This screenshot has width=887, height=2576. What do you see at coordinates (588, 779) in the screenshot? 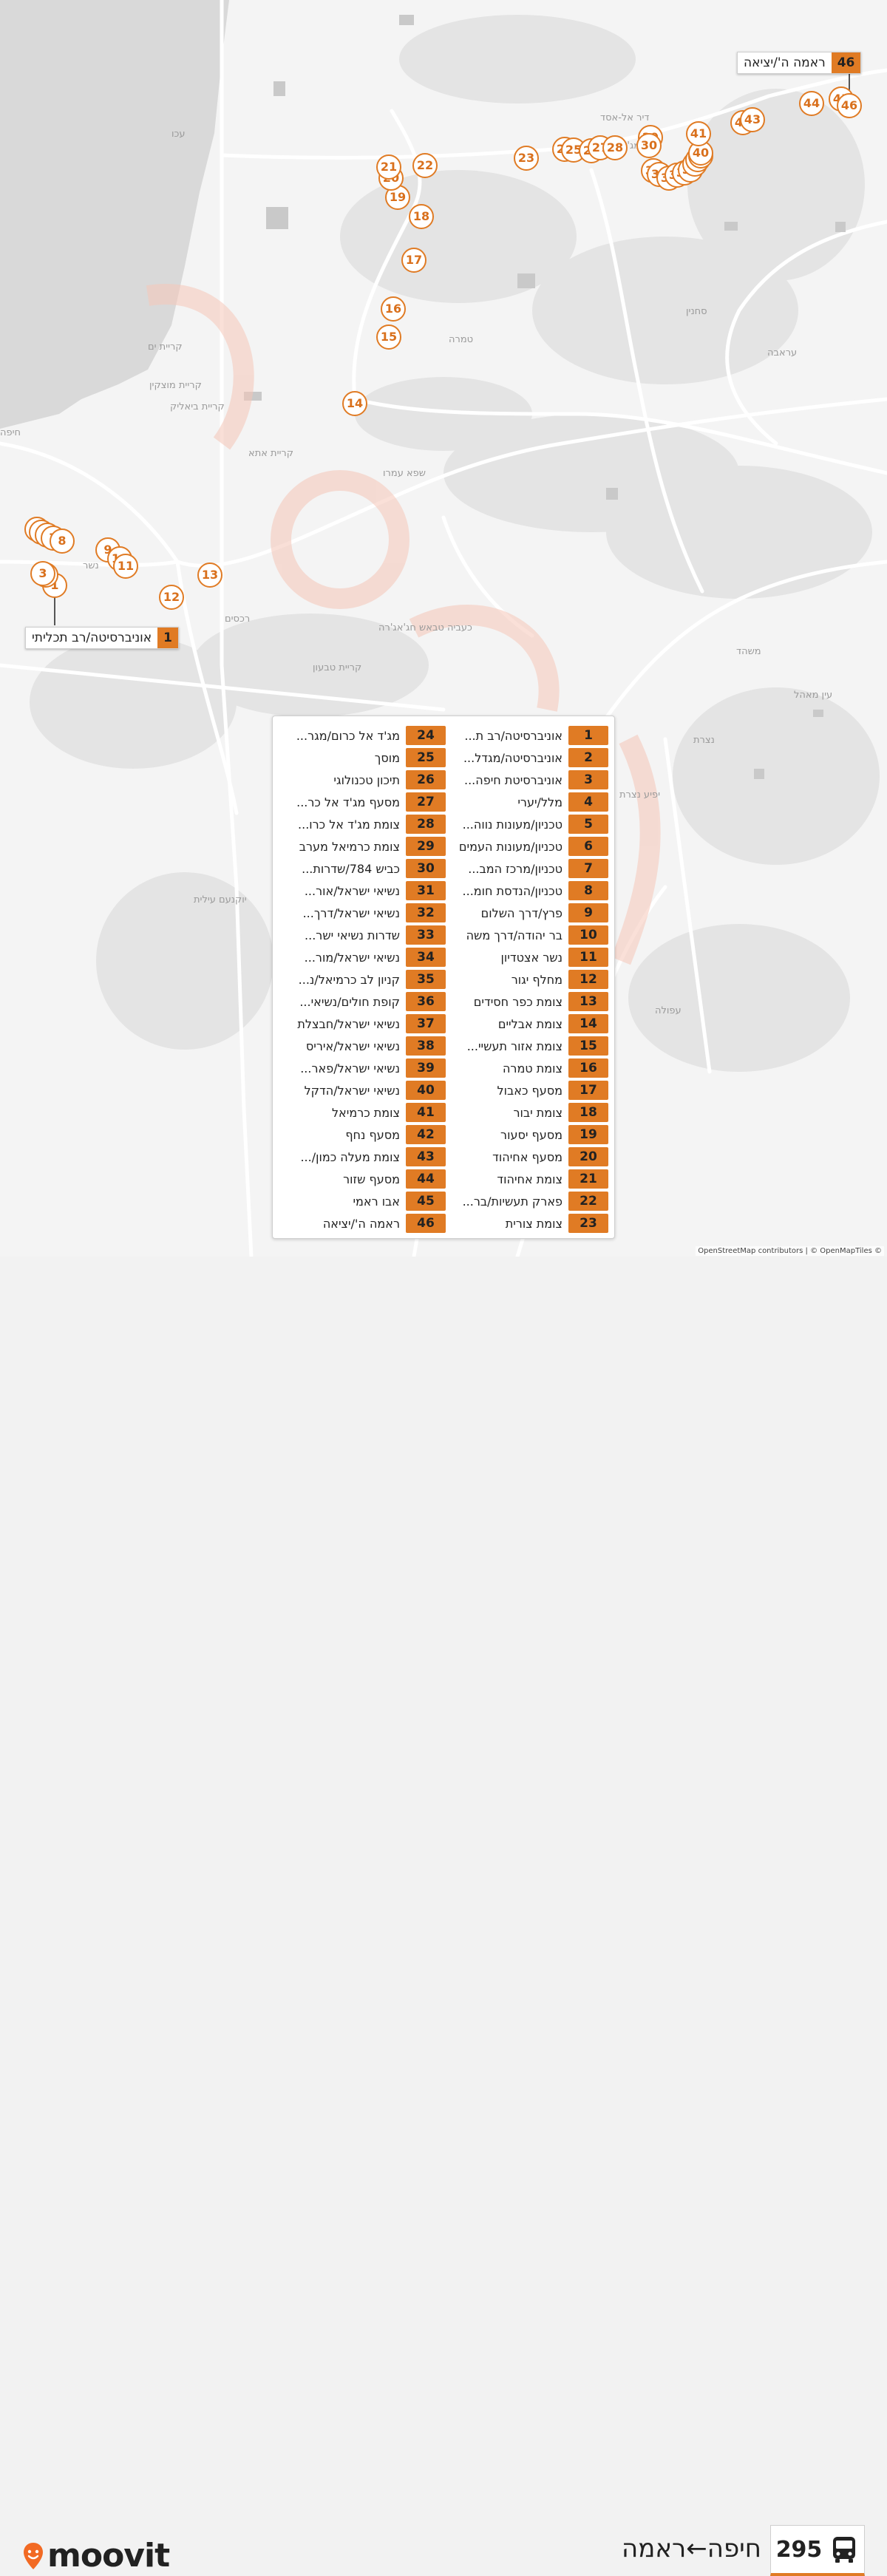
I see `stop-number: 3` at bounding box center [588, 779].